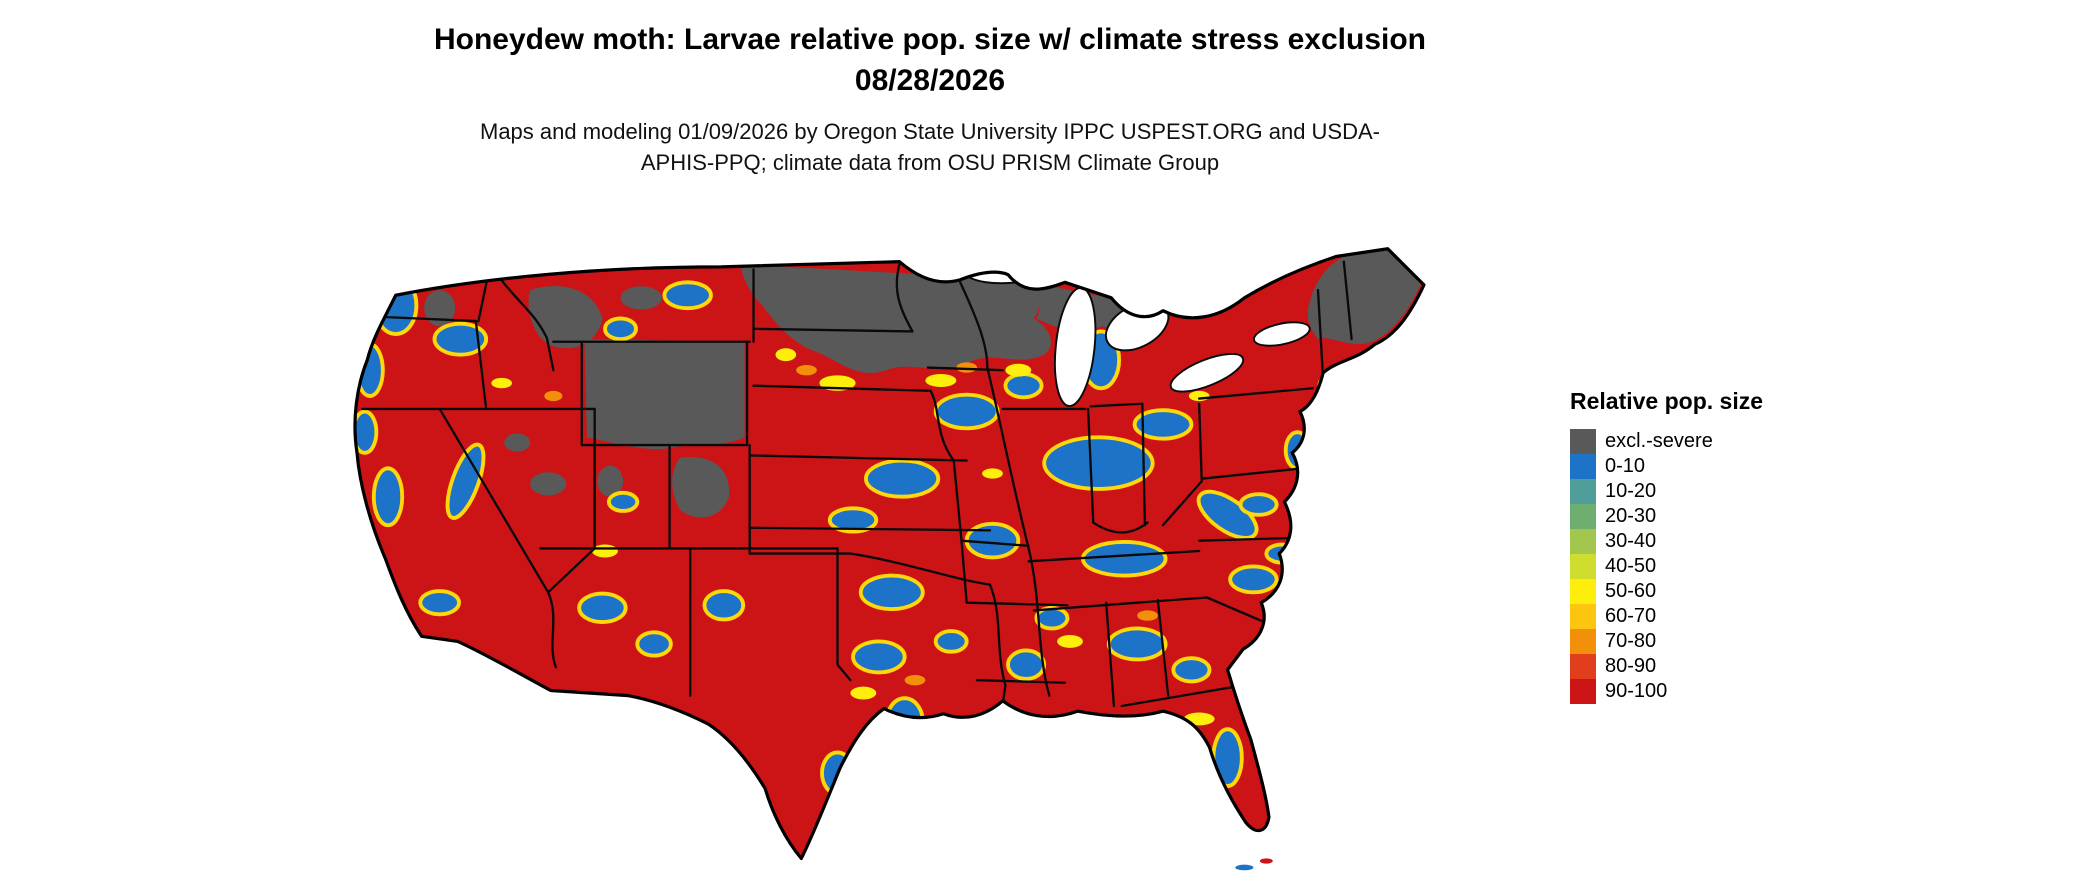  What do you see at coordinates (1700, 666) in the screenshot?
I see `legend-entry: 80-90` at bounding box center [1700, 666].